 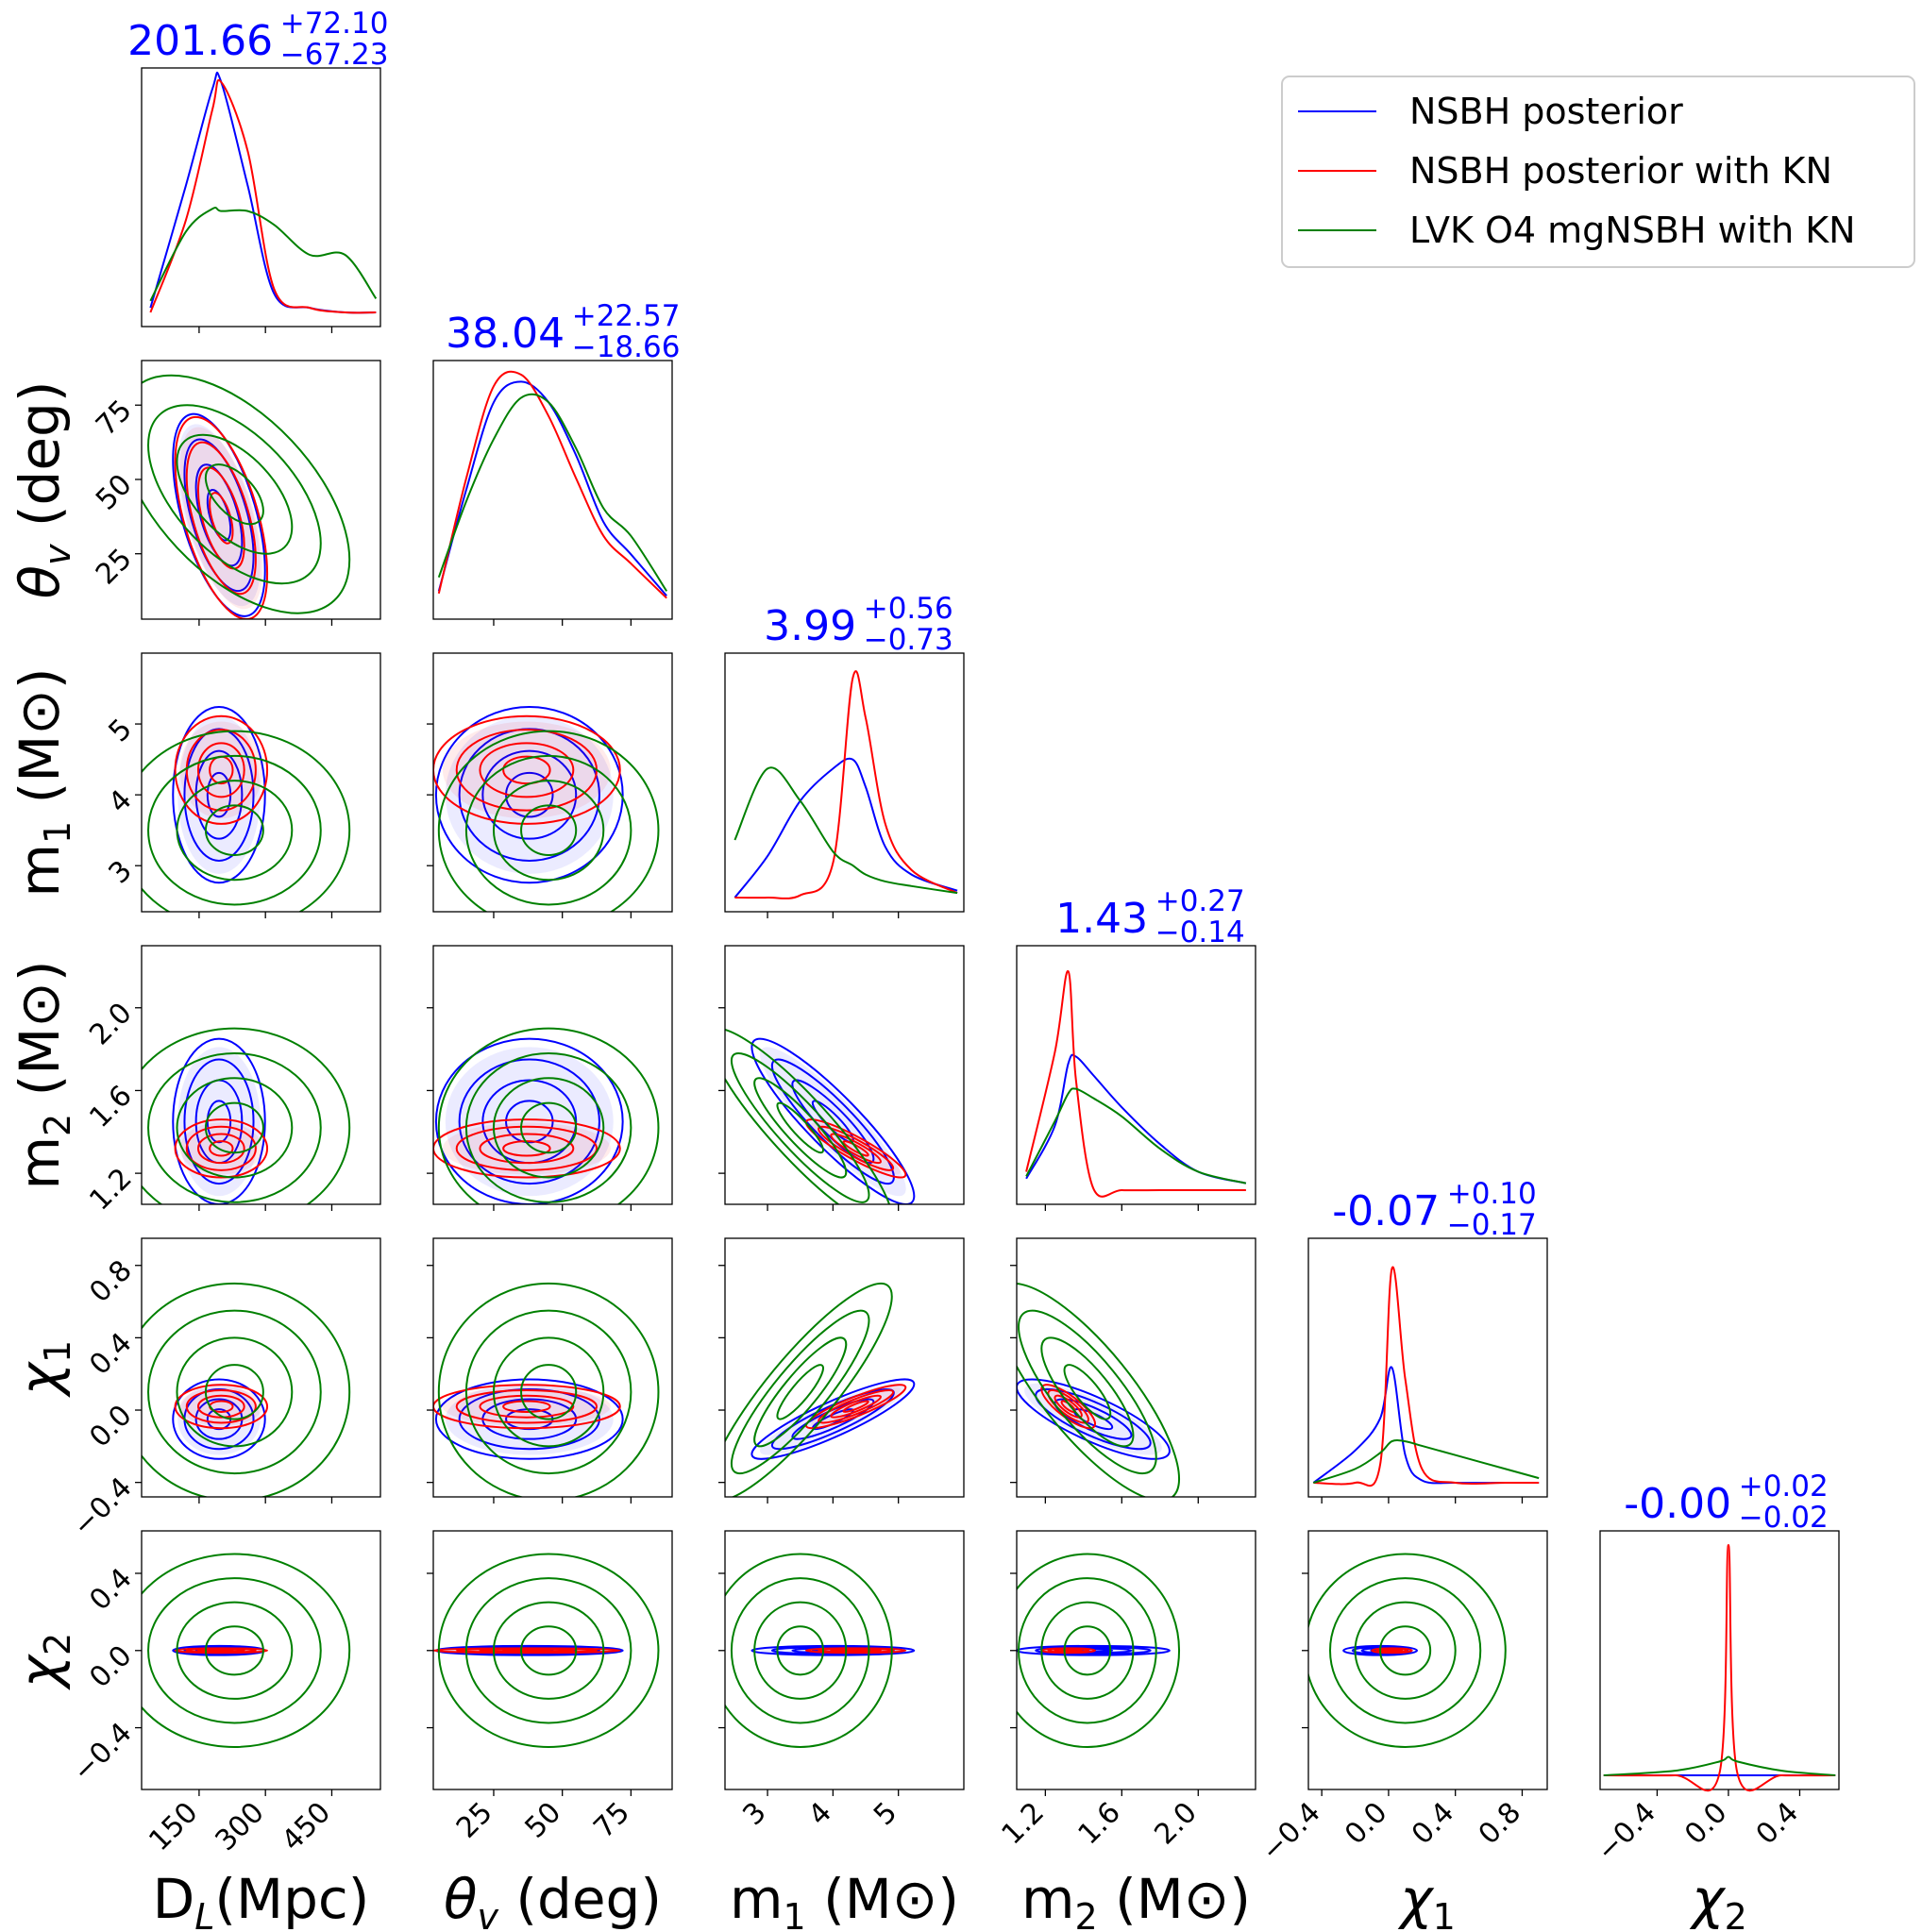 What do you see at coordinates (174, 1899) in the screenshot?
I see `x-axis-label-dl-main: D` at bounding box center [174, 1899].